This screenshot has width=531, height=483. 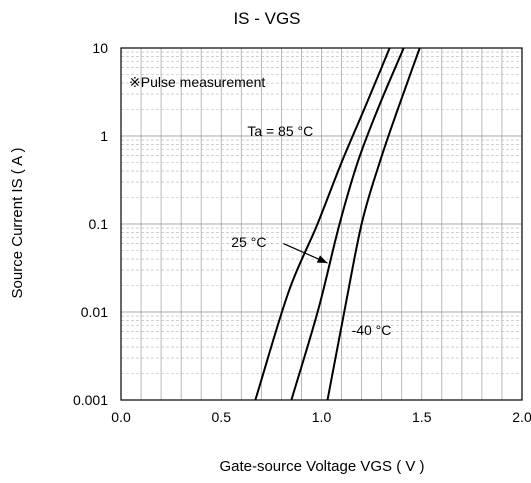 What do you see at coordinates (521, 417) in the screenshot?
I see `x-tick-label: 2.0` at bounding box center [521, 417].